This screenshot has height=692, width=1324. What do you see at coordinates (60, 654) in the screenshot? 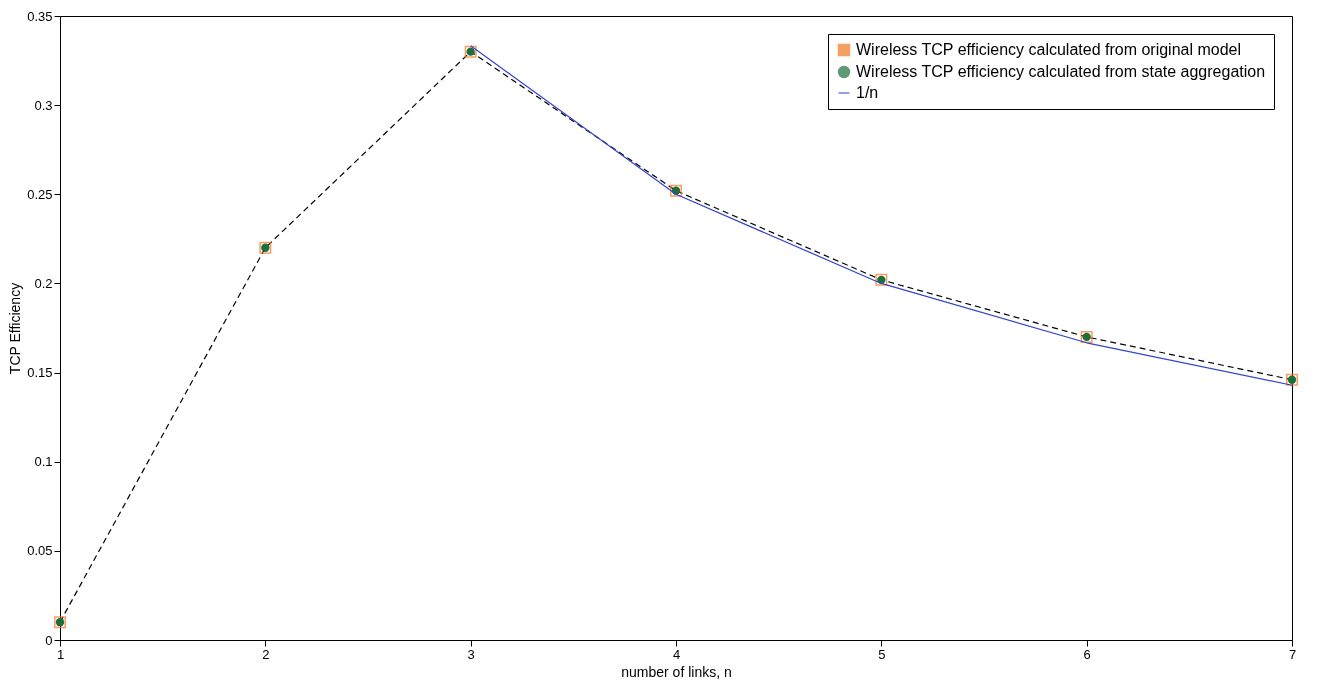
I see `x-tick-label: 1` at bounding box center [60, 654].